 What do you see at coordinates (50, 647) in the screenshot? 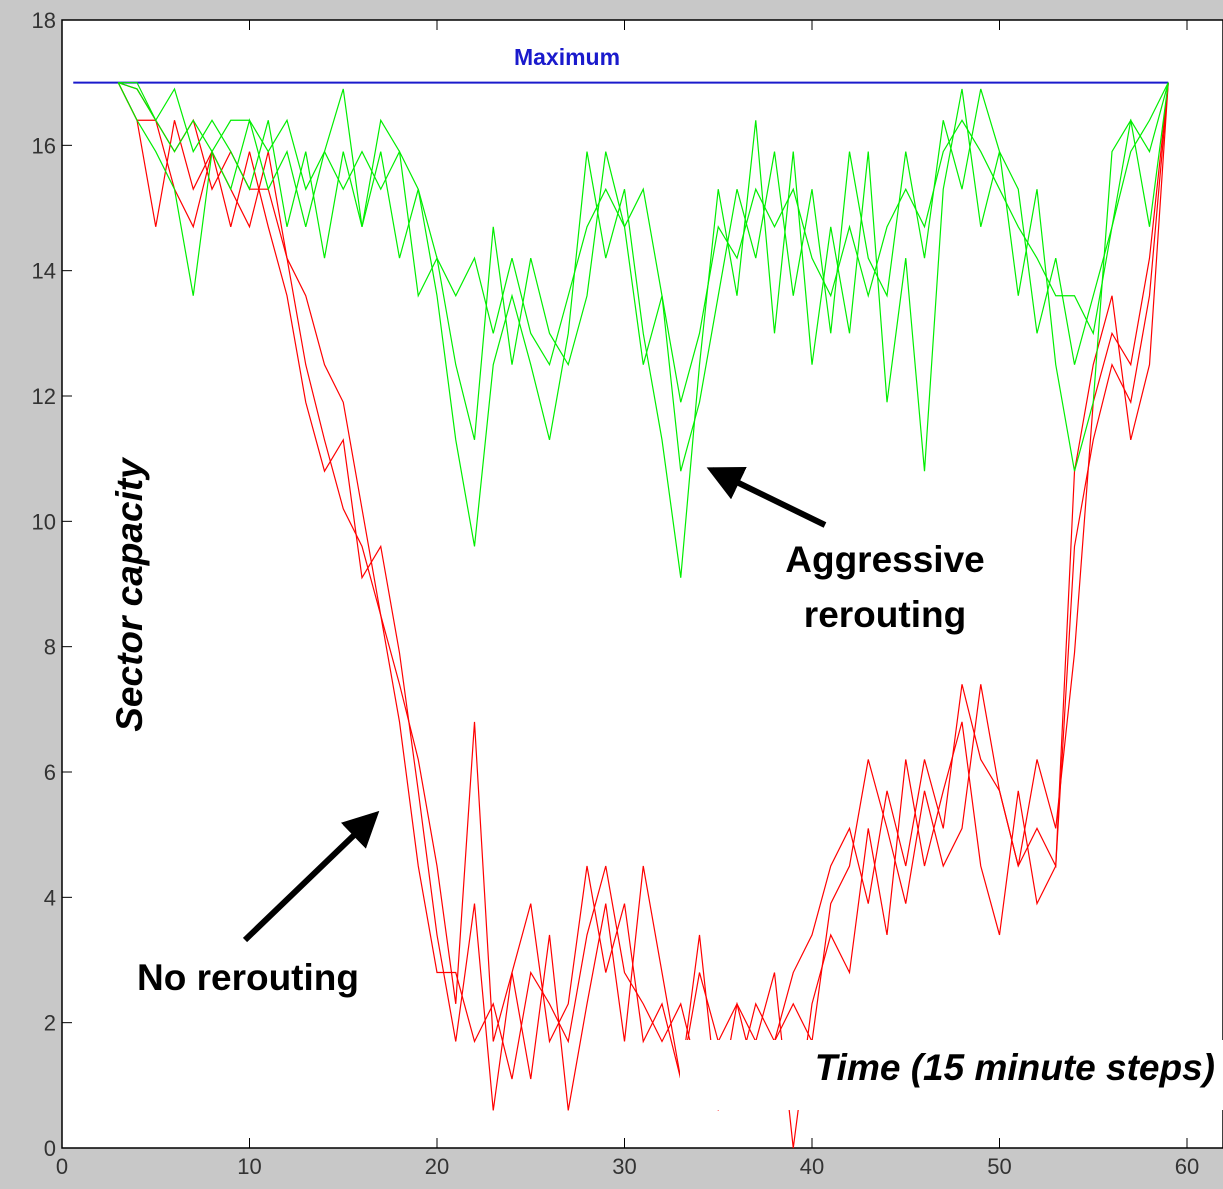
I see `y-tick-label: 8` at bounding box center [50, 647].